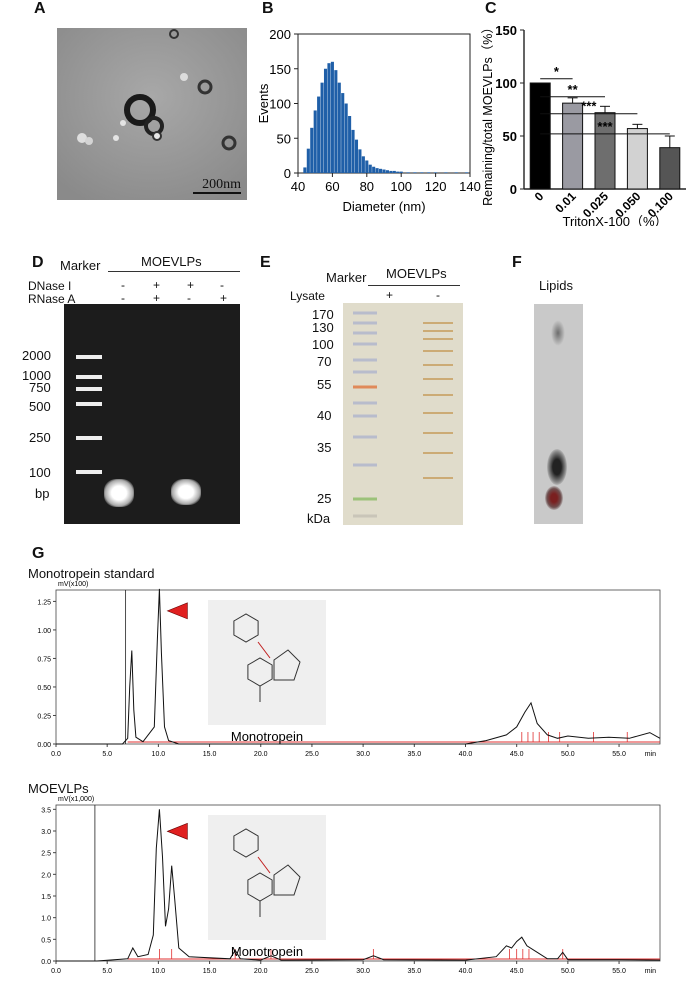 The image size is (696, 981). What do you see at coordinates (76, 799) in the screenshot?
I see `y-unit-label: mV(x1,000)` at bounding box center [76, 799].